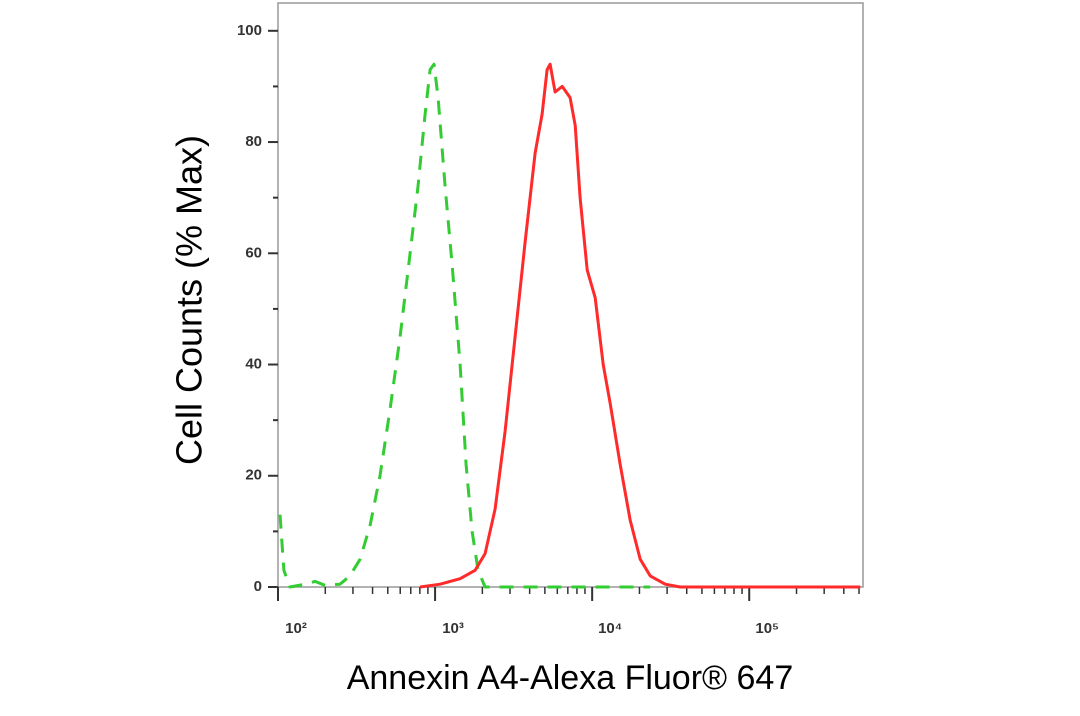  I want to click on x-axis-label: Annexin A4-Alexa Fluor® 647, so click(570, 678).